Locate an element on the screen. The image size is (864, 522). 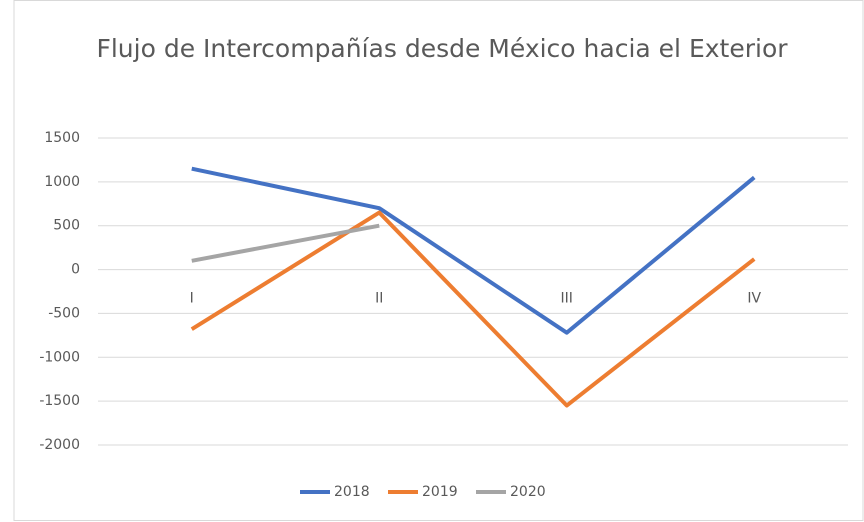
y-tick-label: -2000 is located at coordinates (59, 445).